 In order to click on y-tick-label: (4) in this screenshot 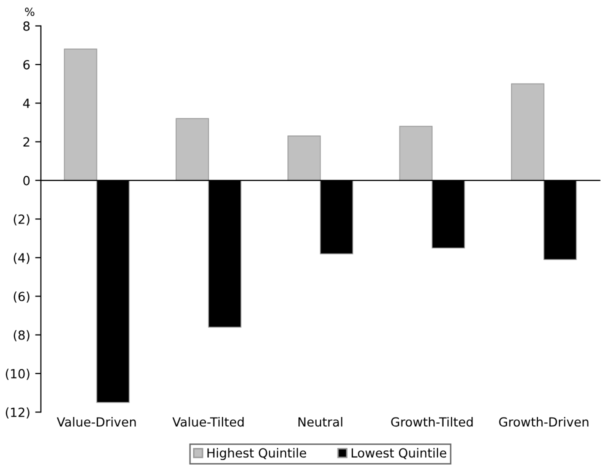, I will do `click(22, 258)`.